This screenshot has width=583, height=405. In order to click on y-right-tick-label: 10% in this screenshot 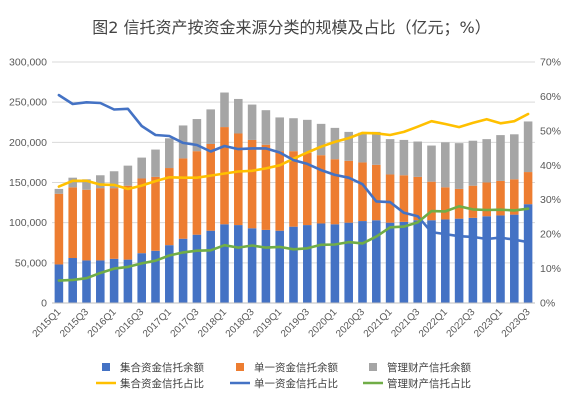, I will do `click(550, 269)`.